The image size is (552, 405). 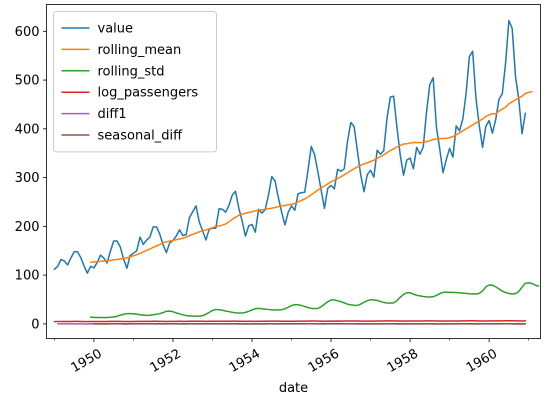 I want to click on y-axis: 0 100 200 300 400 500 600, so click(x=31, y=178).